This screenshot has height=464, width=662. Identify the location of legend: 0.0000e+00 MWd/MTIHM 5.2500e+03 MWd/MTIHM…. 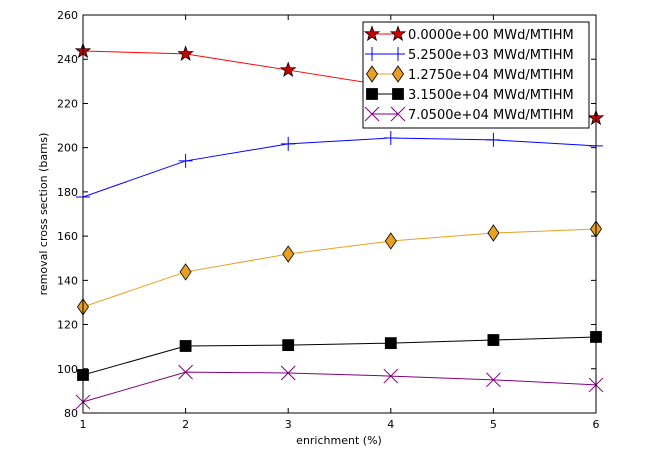
(476, 75).